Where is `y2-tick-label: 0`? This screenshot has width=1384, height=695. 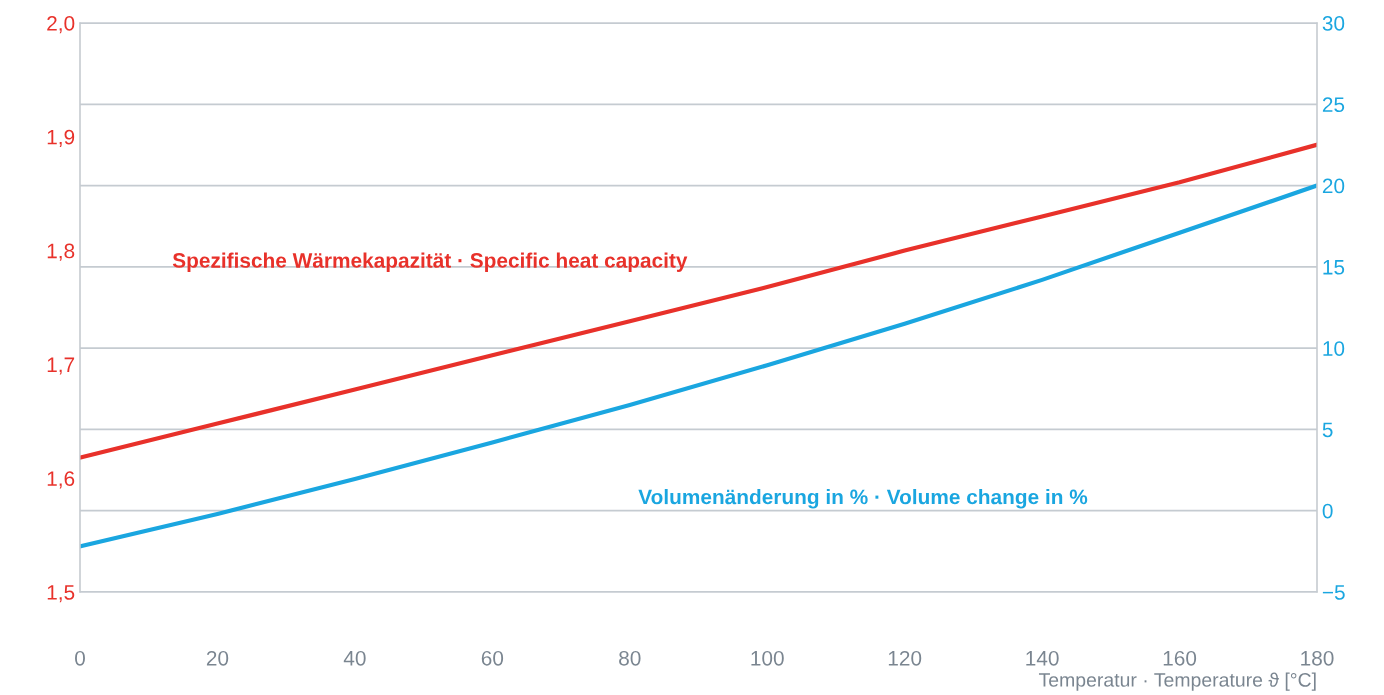
y2-tick-label: 0 is located at coordinates (1327, 511).